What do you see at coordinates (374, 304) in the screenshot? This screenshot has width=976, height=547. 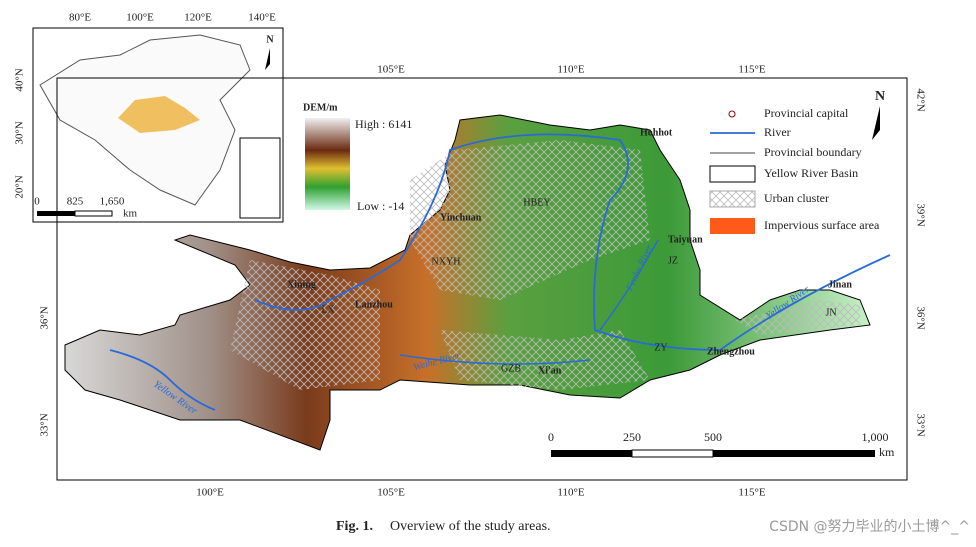 I see `place-label: Lanzhou` at bounding box center [374, 304].